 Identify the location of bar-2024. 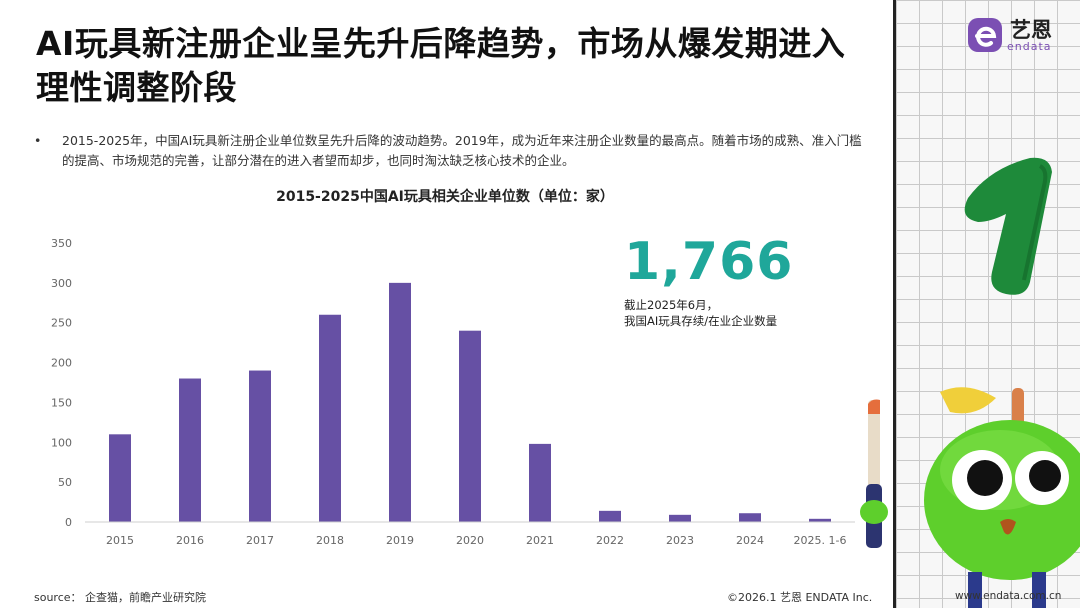
(750, 517).